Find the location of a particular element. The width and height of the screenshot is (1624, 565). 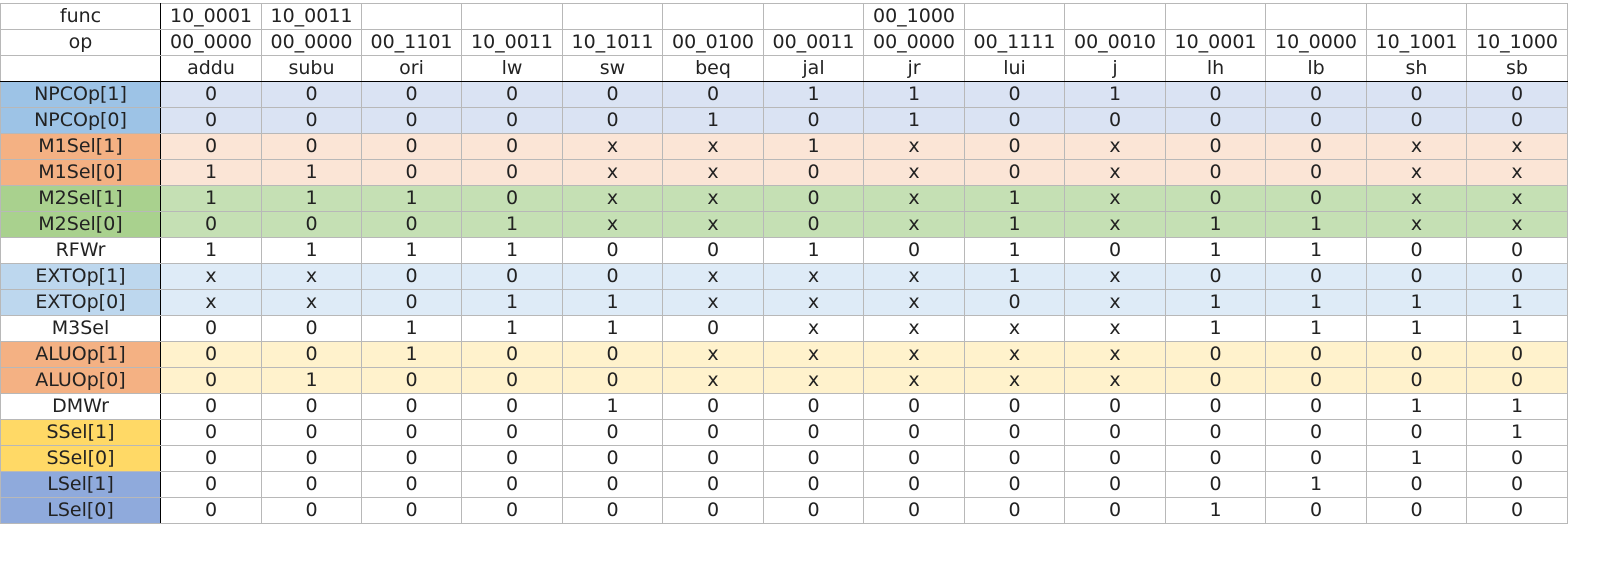

op-label: op is located at coordinates (80, 42).